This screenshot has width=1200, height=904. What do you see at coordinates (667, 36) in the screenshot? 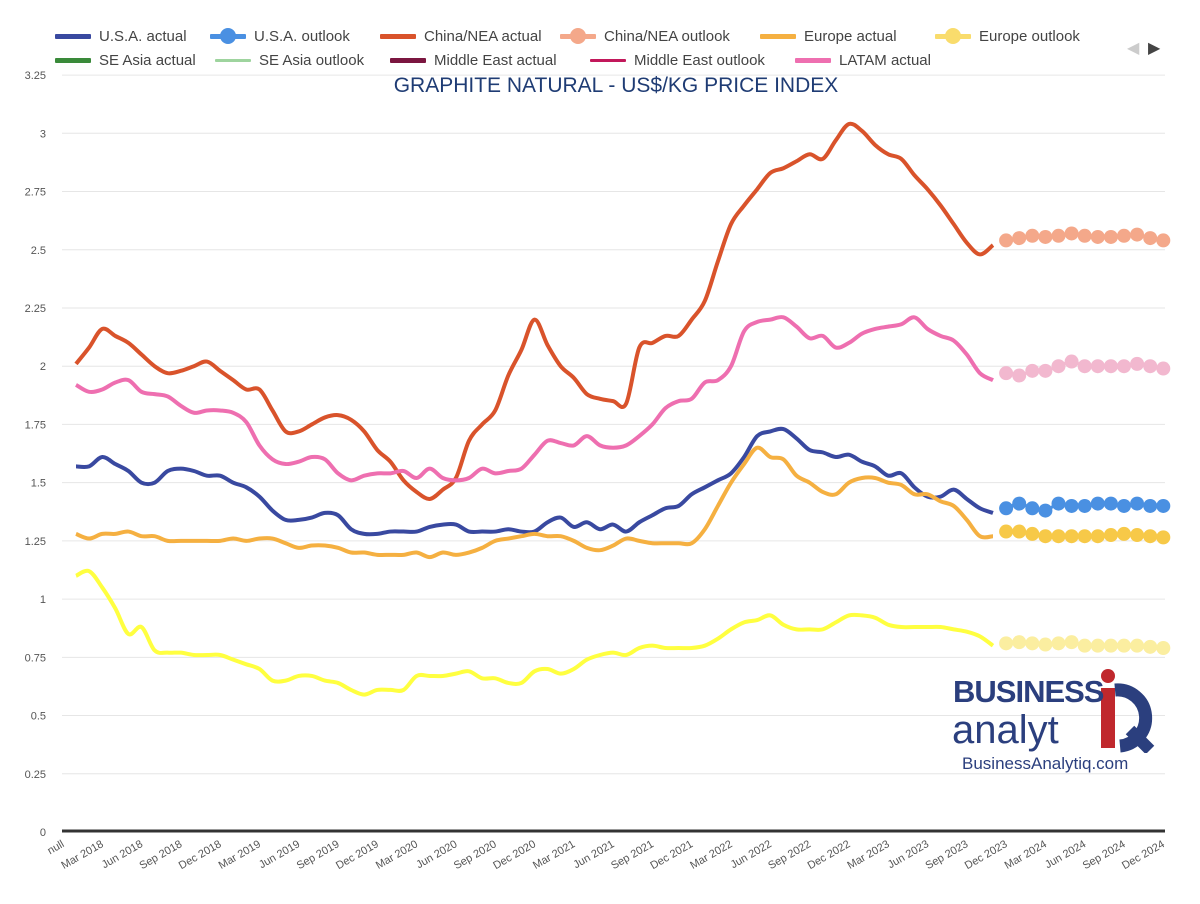
I see `legend-label: China/NEA outlook` at bounding box center [667, 36].